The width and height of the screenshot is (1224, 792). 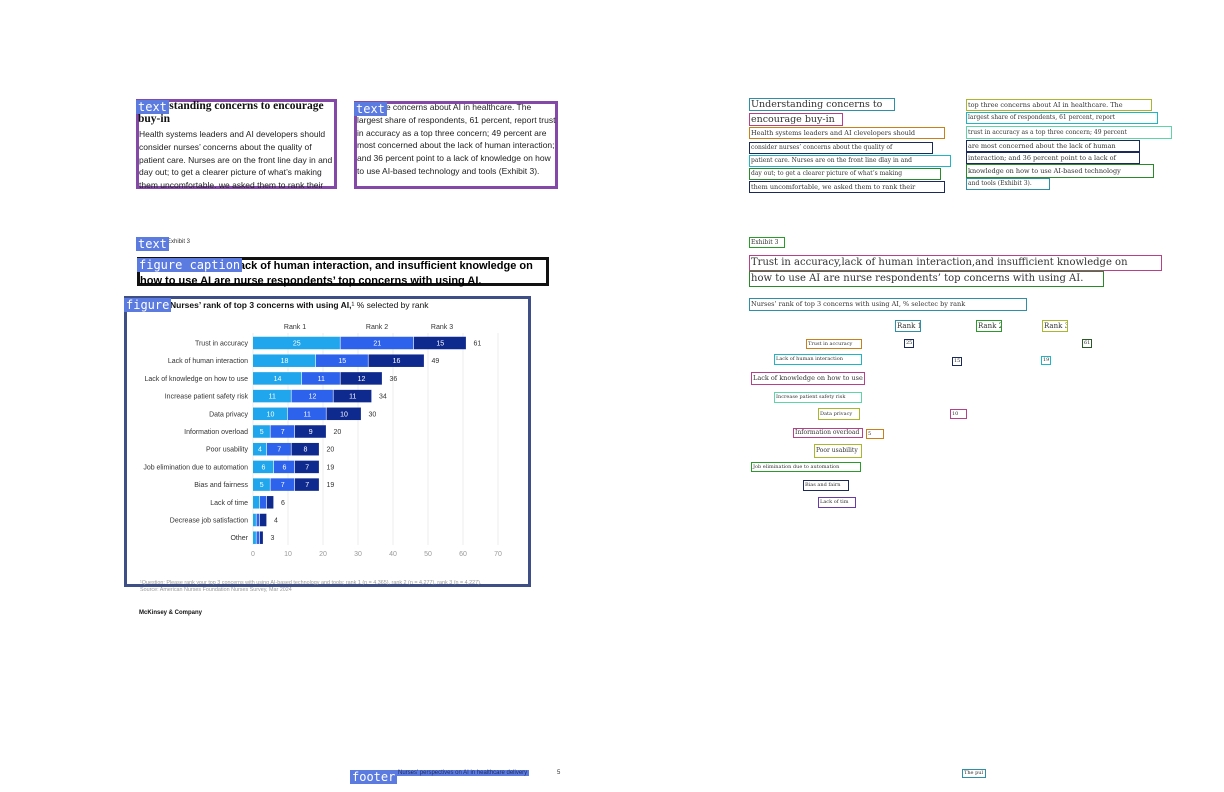 What do you see at coordinates (909, 343) in the screenshot?
I see `ocr-line: 25` at bounding box center [909, 343].